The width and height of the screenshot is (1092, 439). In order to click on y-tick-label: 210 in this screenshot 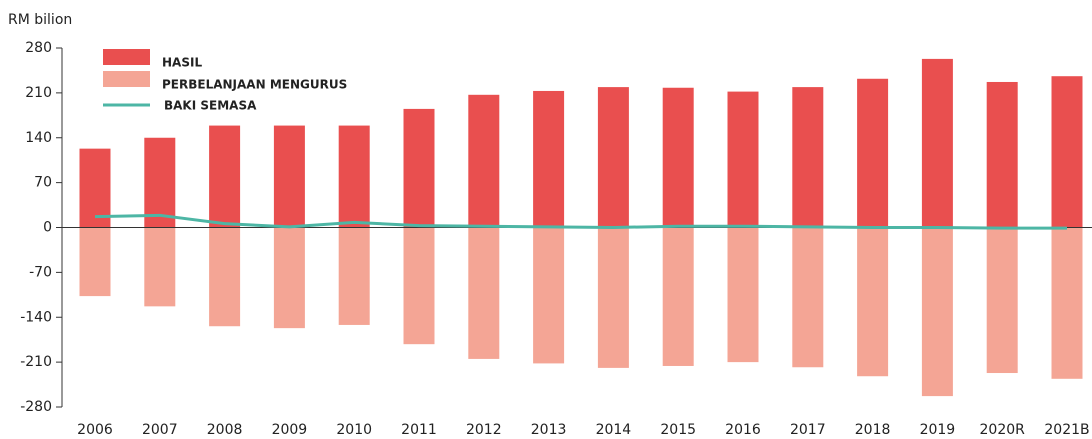, I will do `click(38, 93)`.